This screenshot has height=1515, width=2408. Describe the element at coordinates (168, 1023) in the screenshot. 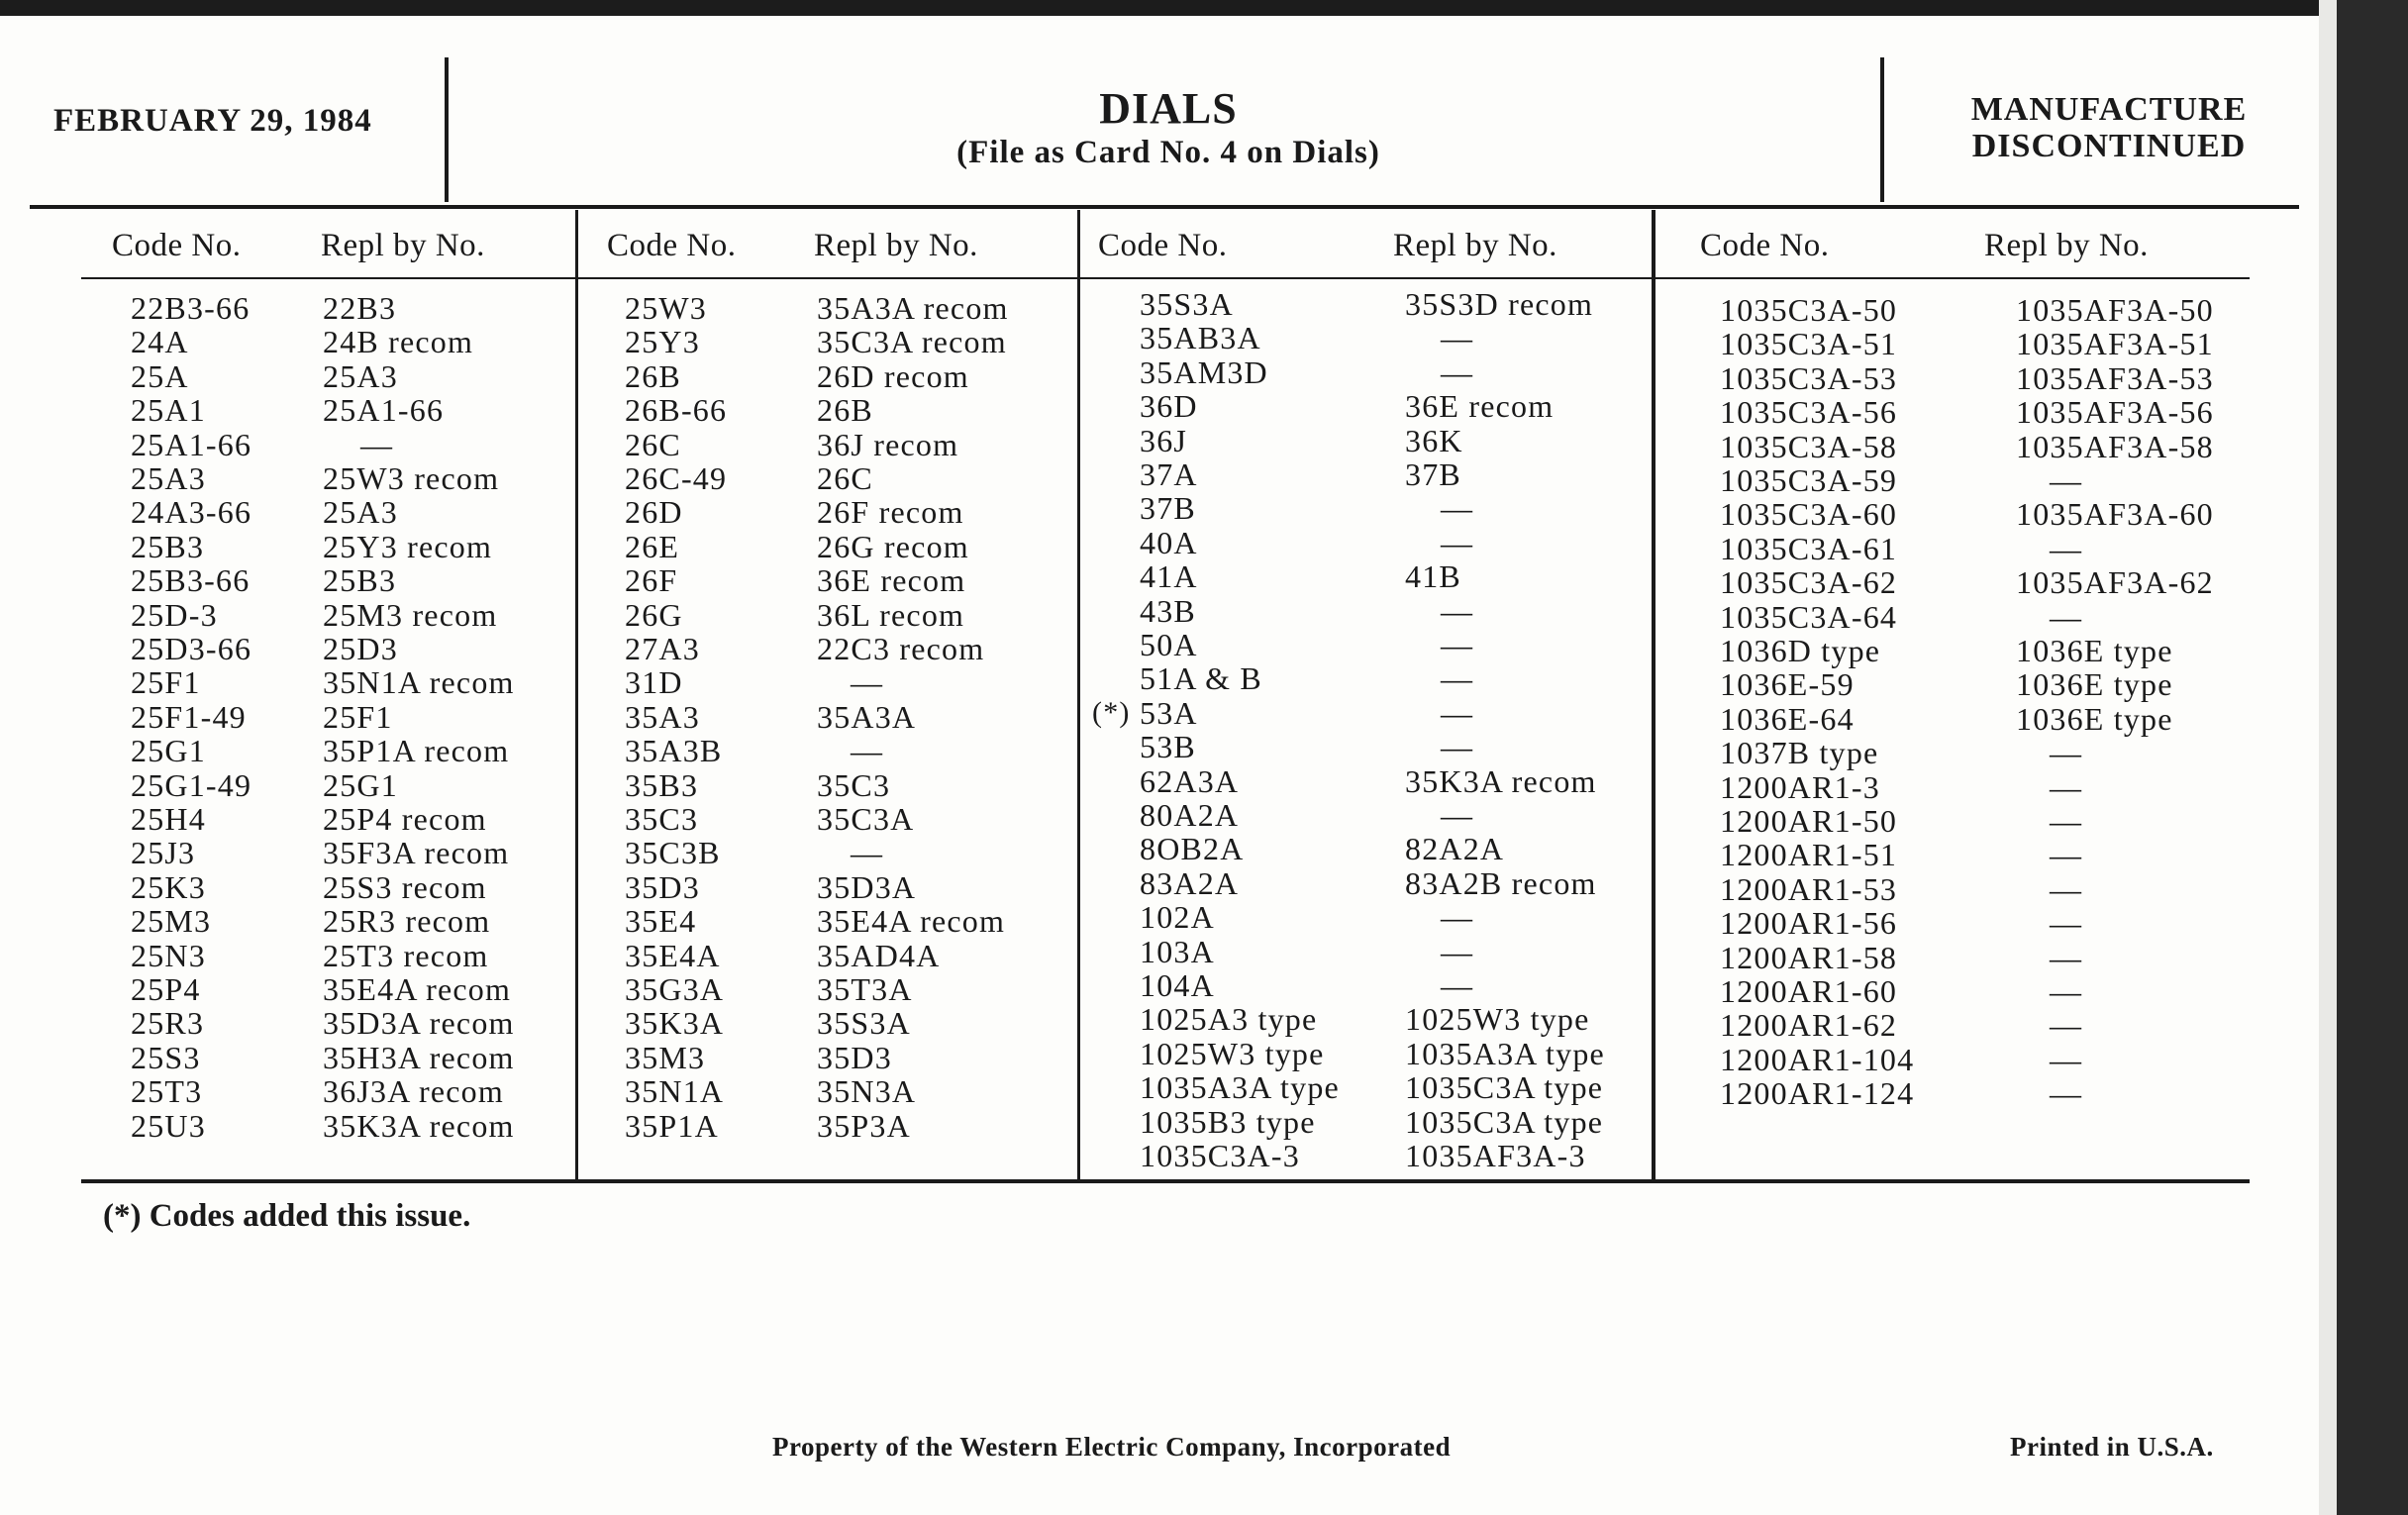

I see `code-no: 25R3` at that location.